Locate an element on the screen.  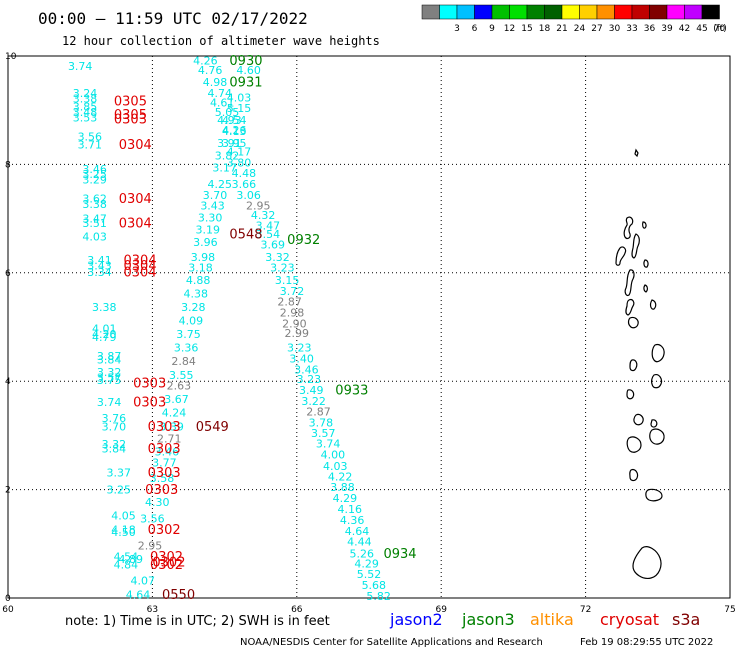
wave-height-value: 4.07 is located at coordinates (143, 581).